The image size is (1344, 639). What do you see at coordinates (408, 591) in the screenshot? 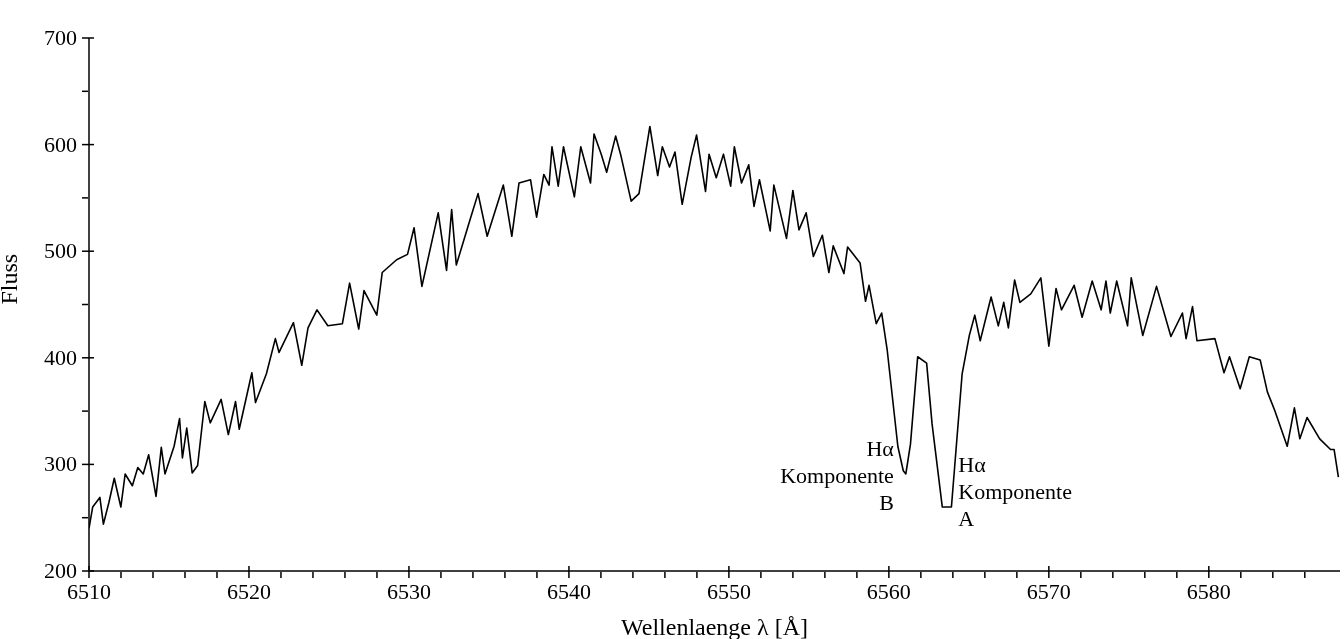
I see `x-tick-label: 6530` at bounding box center [408, 591].